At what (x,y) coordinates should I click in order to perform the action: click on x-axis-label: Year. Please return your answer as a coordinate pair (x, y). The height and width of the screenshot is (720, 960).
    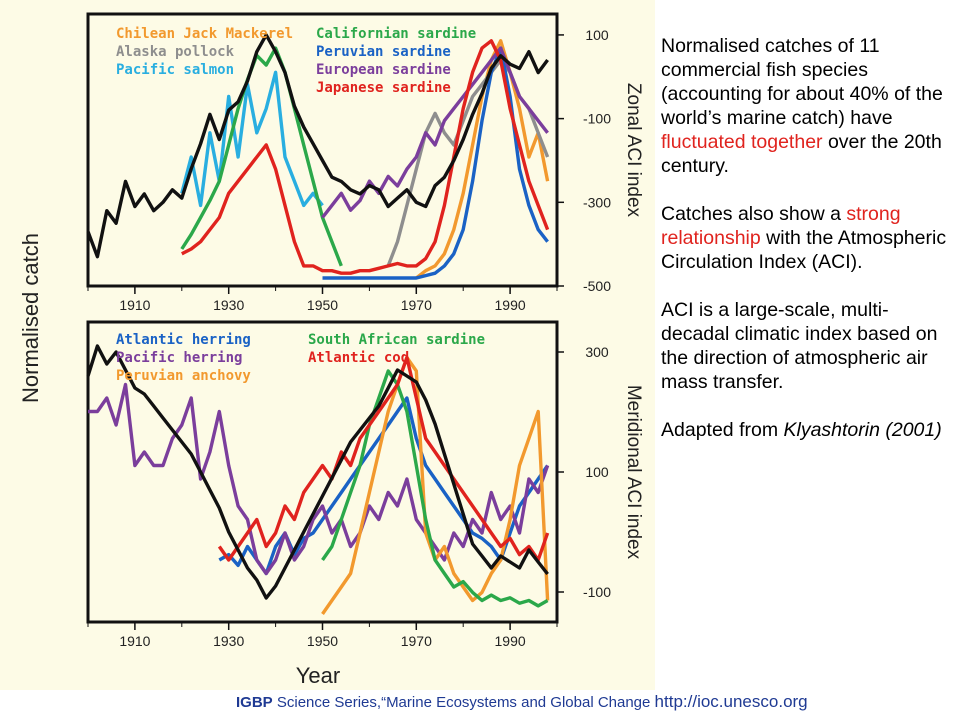
    Looking at the image, I should click on (318, 675).